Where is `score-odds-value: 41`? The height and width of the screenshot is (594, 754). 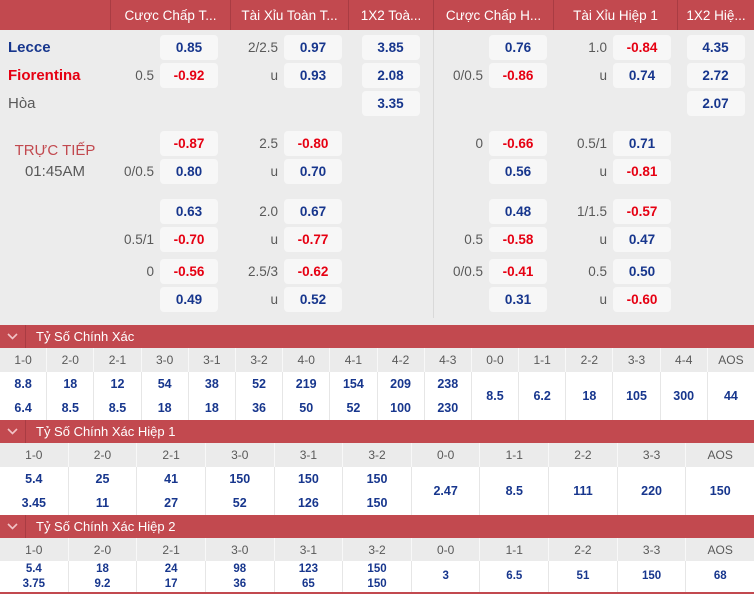 score-odds-value: 41 is located at coordinates (171, 479).